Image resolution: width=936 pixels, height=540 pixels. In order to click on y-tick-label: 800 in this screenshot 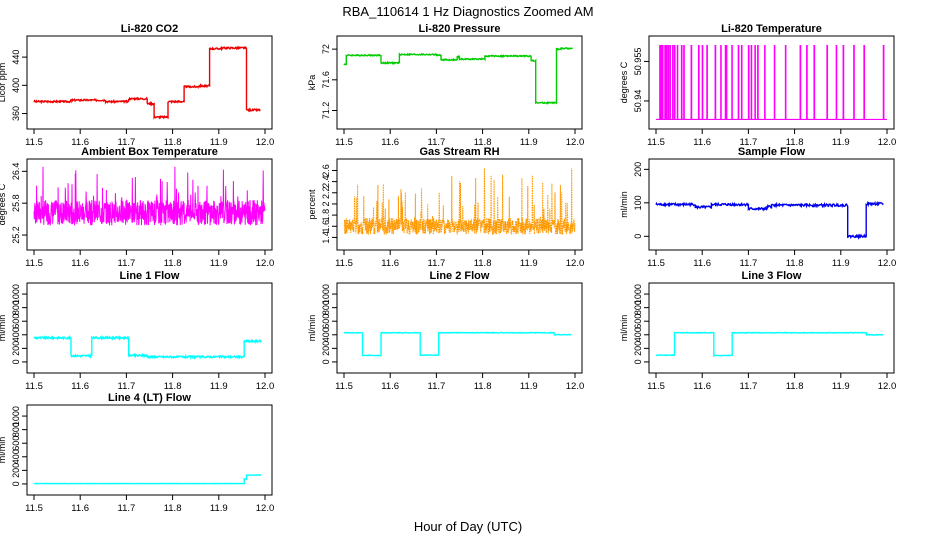, I will do `click(326, 307)`.